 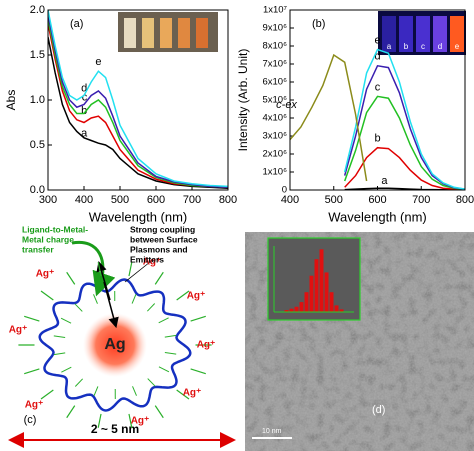 I want to click on y-tick-label: 2x10⁶, so click(x=274, y=154).